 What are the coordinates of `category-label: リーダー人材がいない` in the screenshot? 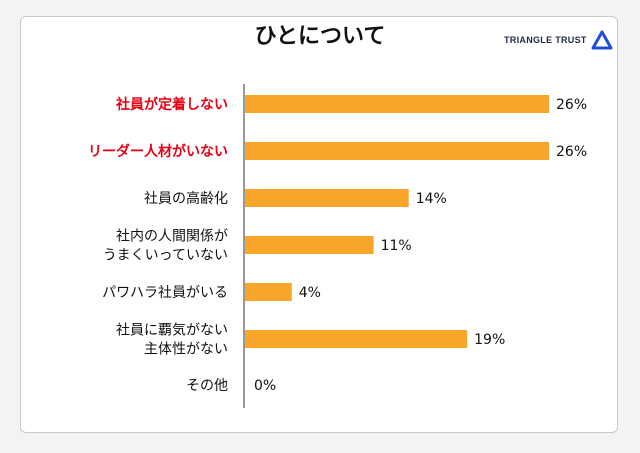 It's located at (158, 151).